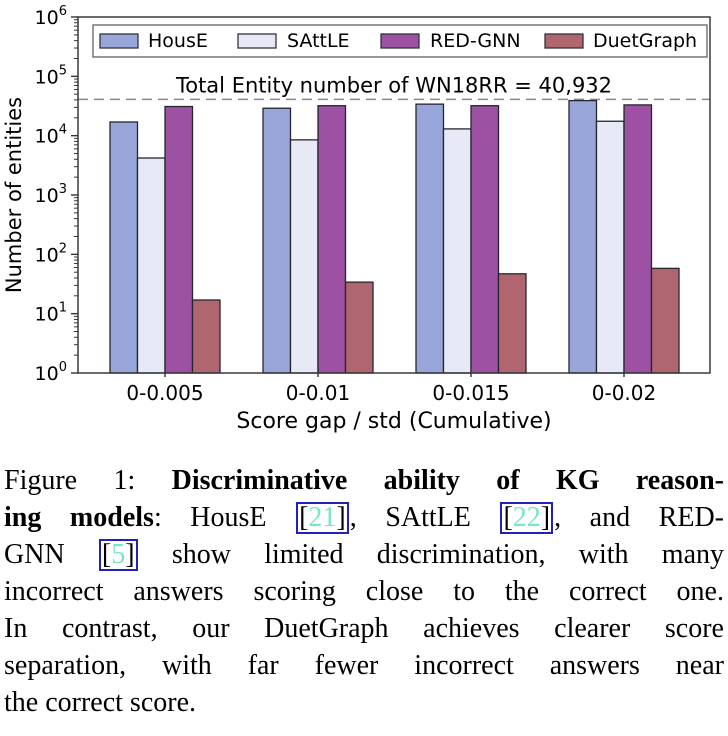 The width and height of the screenshot is (728, 736). I want to click on bar-DuetGraph-0-0.01, so click(359, 327).